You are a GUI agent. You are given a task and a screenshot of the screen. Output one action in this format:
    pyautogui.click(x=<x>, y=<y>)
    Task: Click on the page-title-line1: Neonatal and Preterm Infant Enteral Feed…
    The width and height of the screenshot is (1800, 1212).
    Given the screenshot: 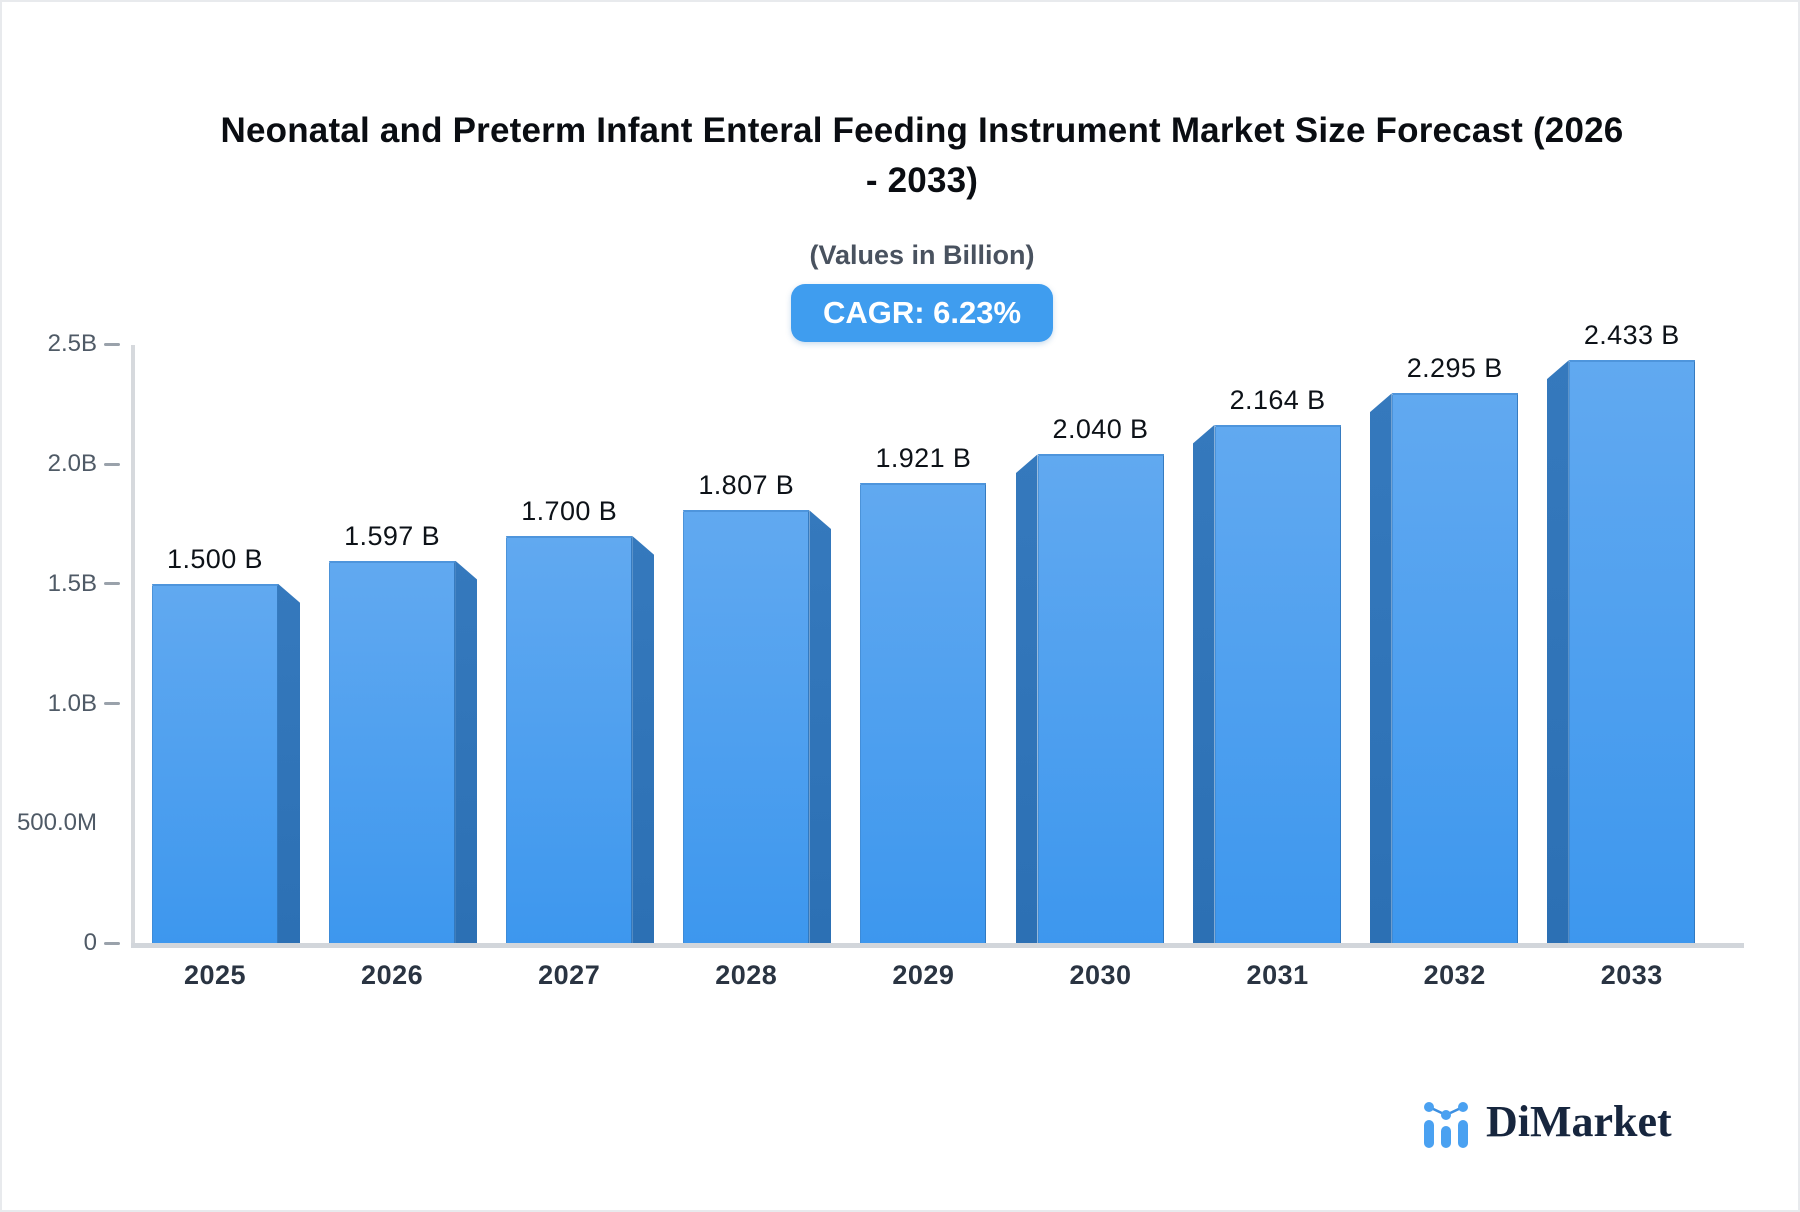 What is the action you would take?
    pyautogui.click(x=922, y=130)
    